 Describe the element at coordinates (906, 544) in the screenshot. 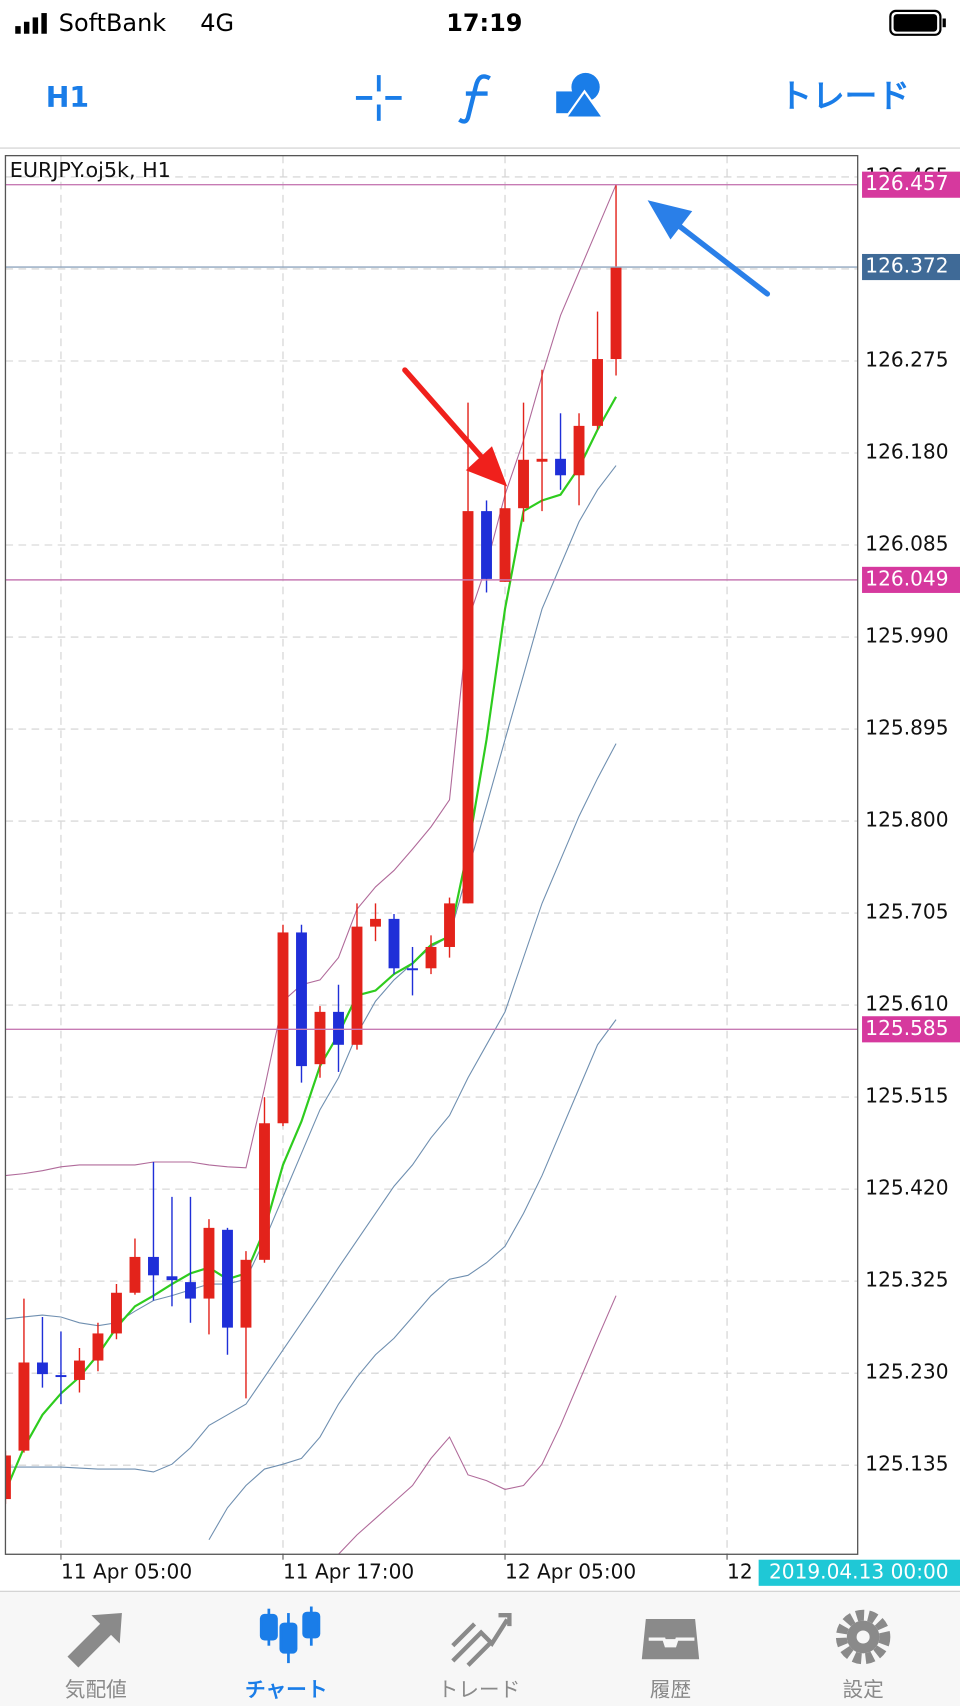

I see `y-tick-label: 126.085` at that location.